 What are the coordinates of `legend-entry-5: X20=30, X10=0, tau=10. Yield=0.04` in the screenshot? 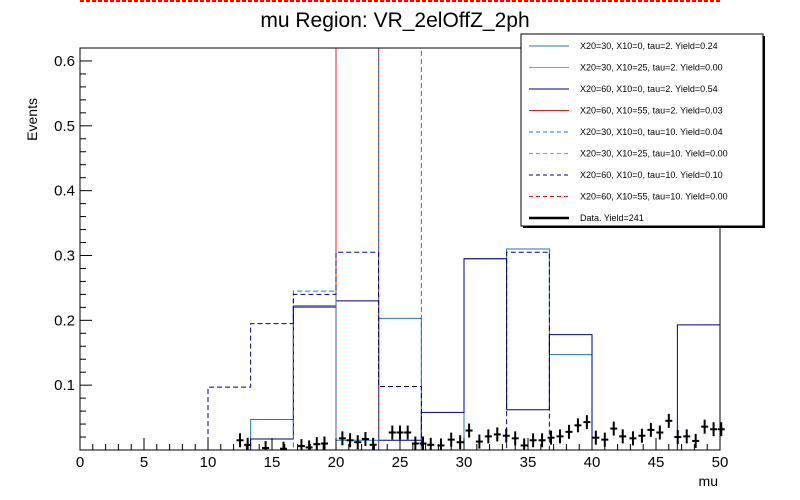 It's located at (626, 132).